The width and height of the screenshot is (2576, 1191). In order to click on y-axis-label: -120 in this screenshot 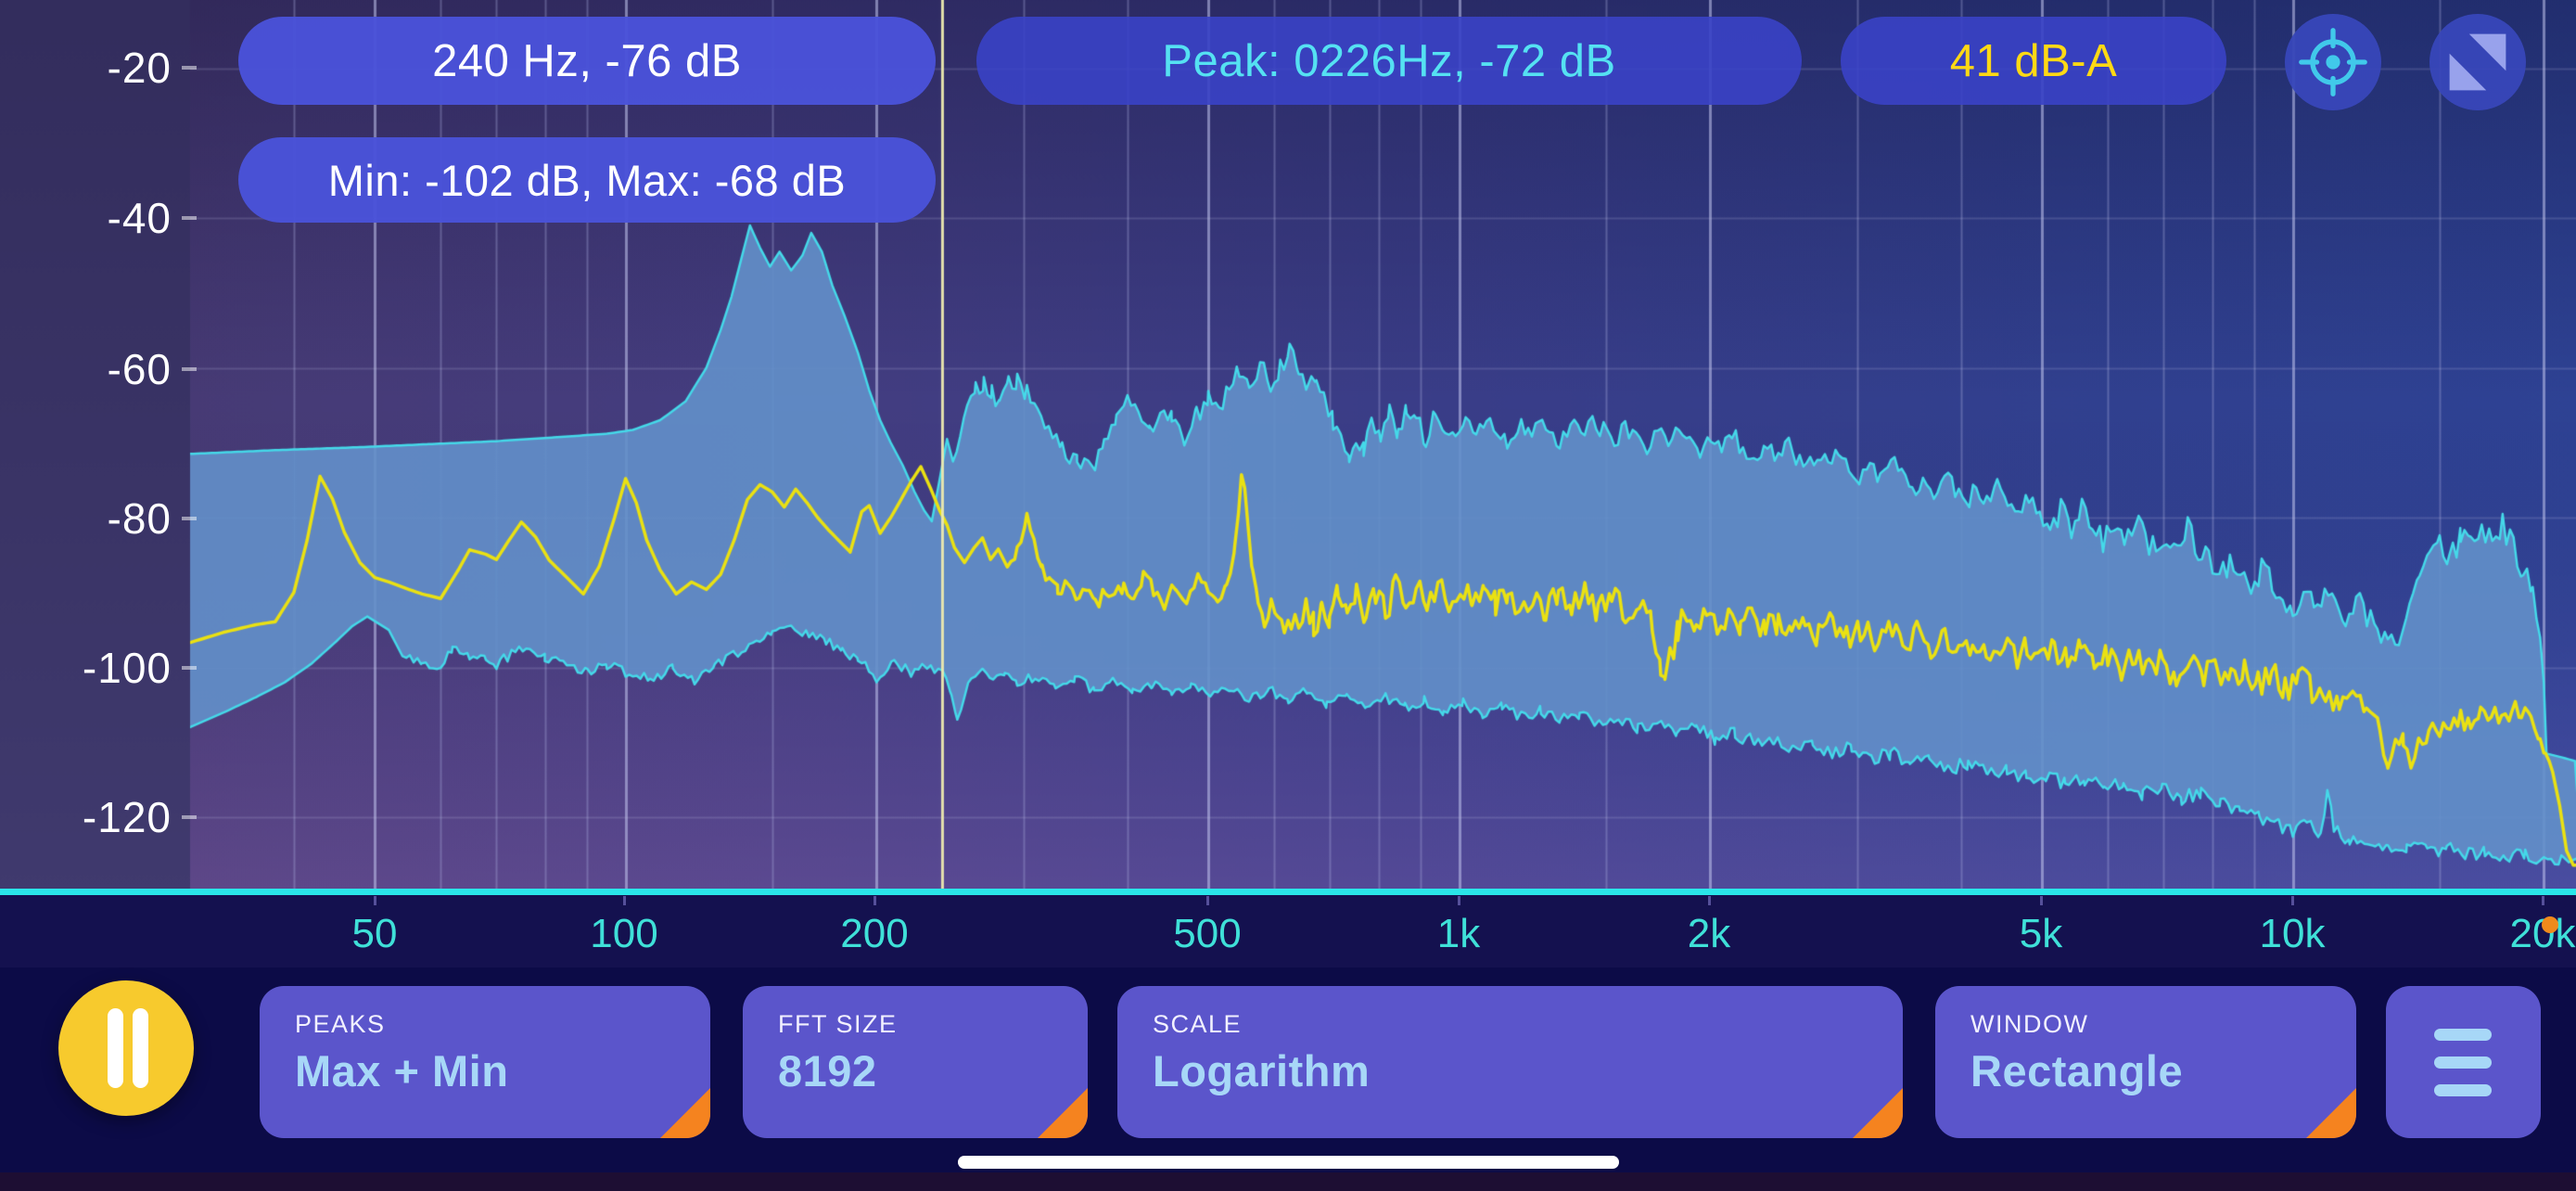, I will do `click(127, 817)`.